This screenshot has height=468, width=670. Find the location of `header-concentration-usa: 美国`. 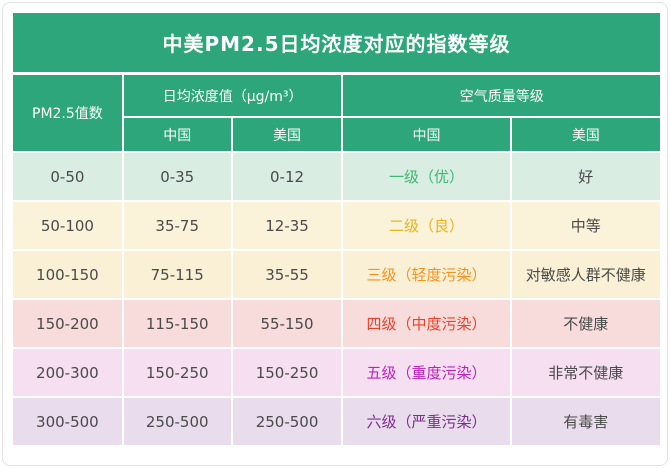

header-concentration-usa: 美国 is located at coordinates (287, 134).